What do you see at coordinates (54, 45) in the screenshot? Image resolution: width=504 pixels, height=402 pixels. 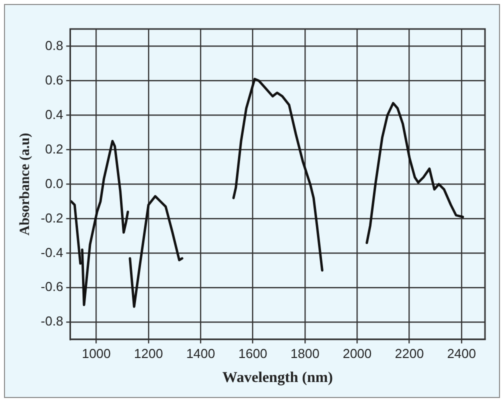 I see `y-tick-label: 0.8` at bounding box center [54, 45].